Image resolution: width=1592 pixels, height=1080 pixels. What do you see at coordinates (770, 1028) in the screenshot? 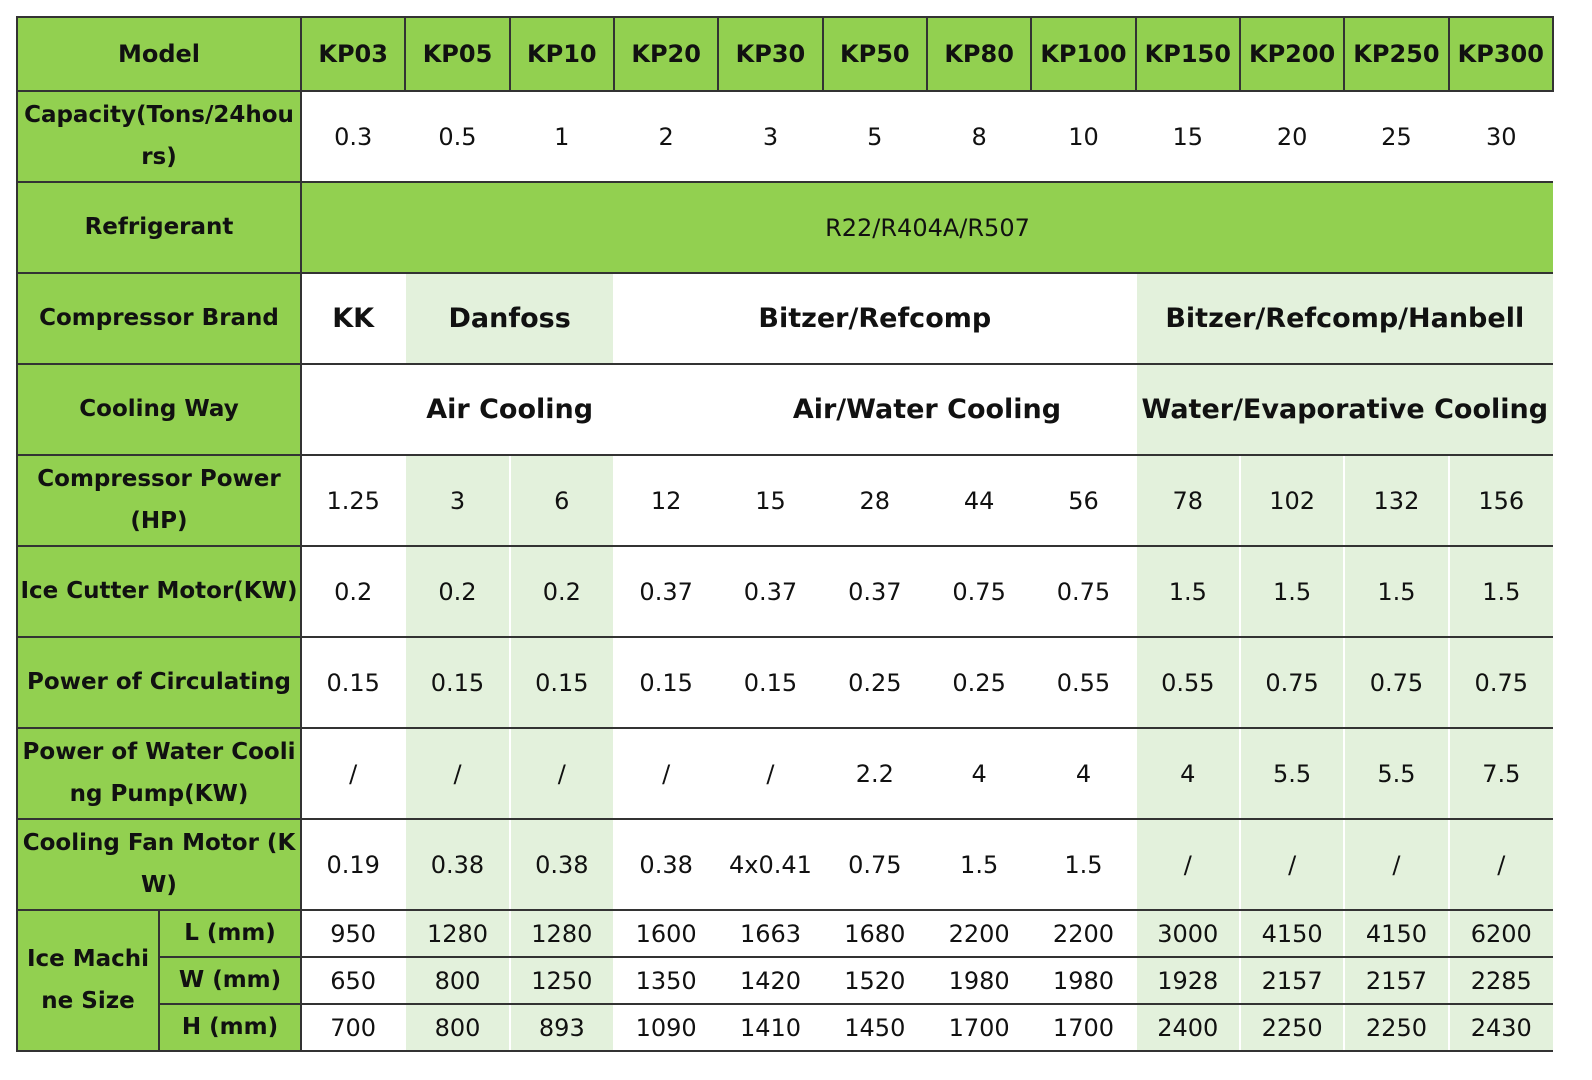
I see `value-cell: 1410` at bounding box center [770, 1028].